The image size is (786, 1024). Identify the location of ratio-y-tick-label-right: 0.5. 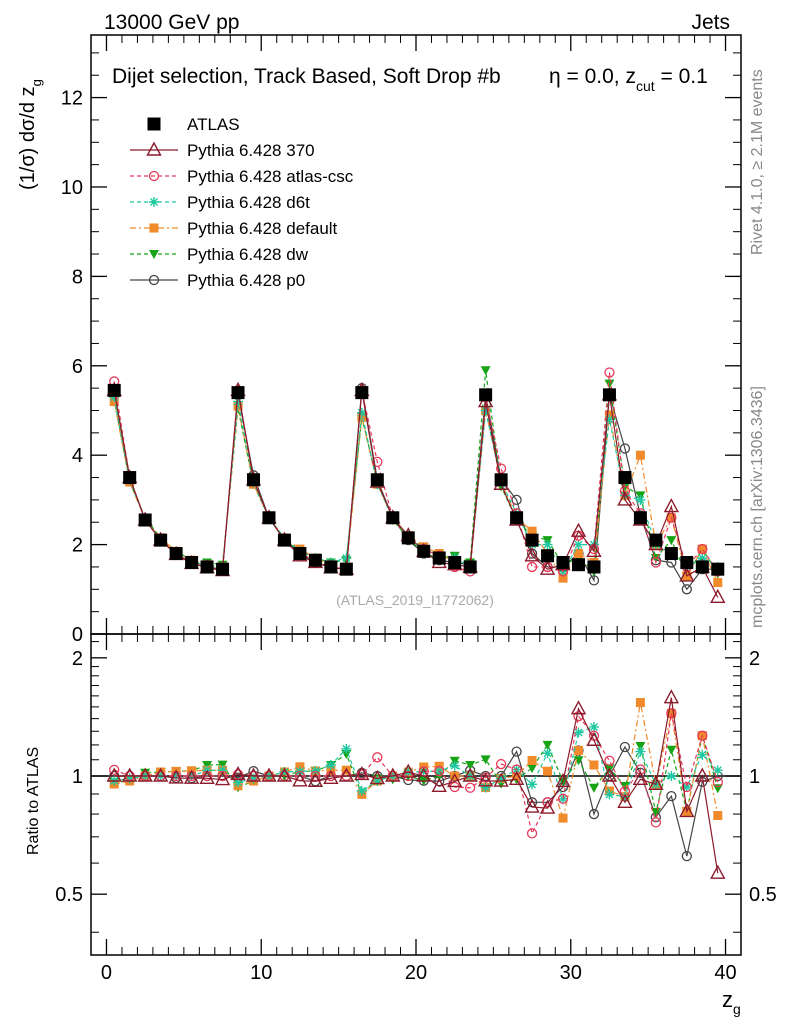
(763, 895).